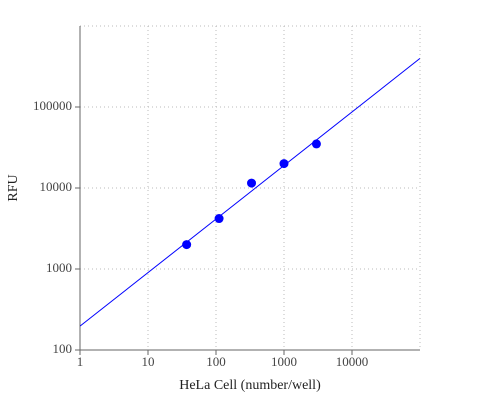 This screenshot has height=400, width=500. I want to click on x-tick-label: 100, so click(216, 361).